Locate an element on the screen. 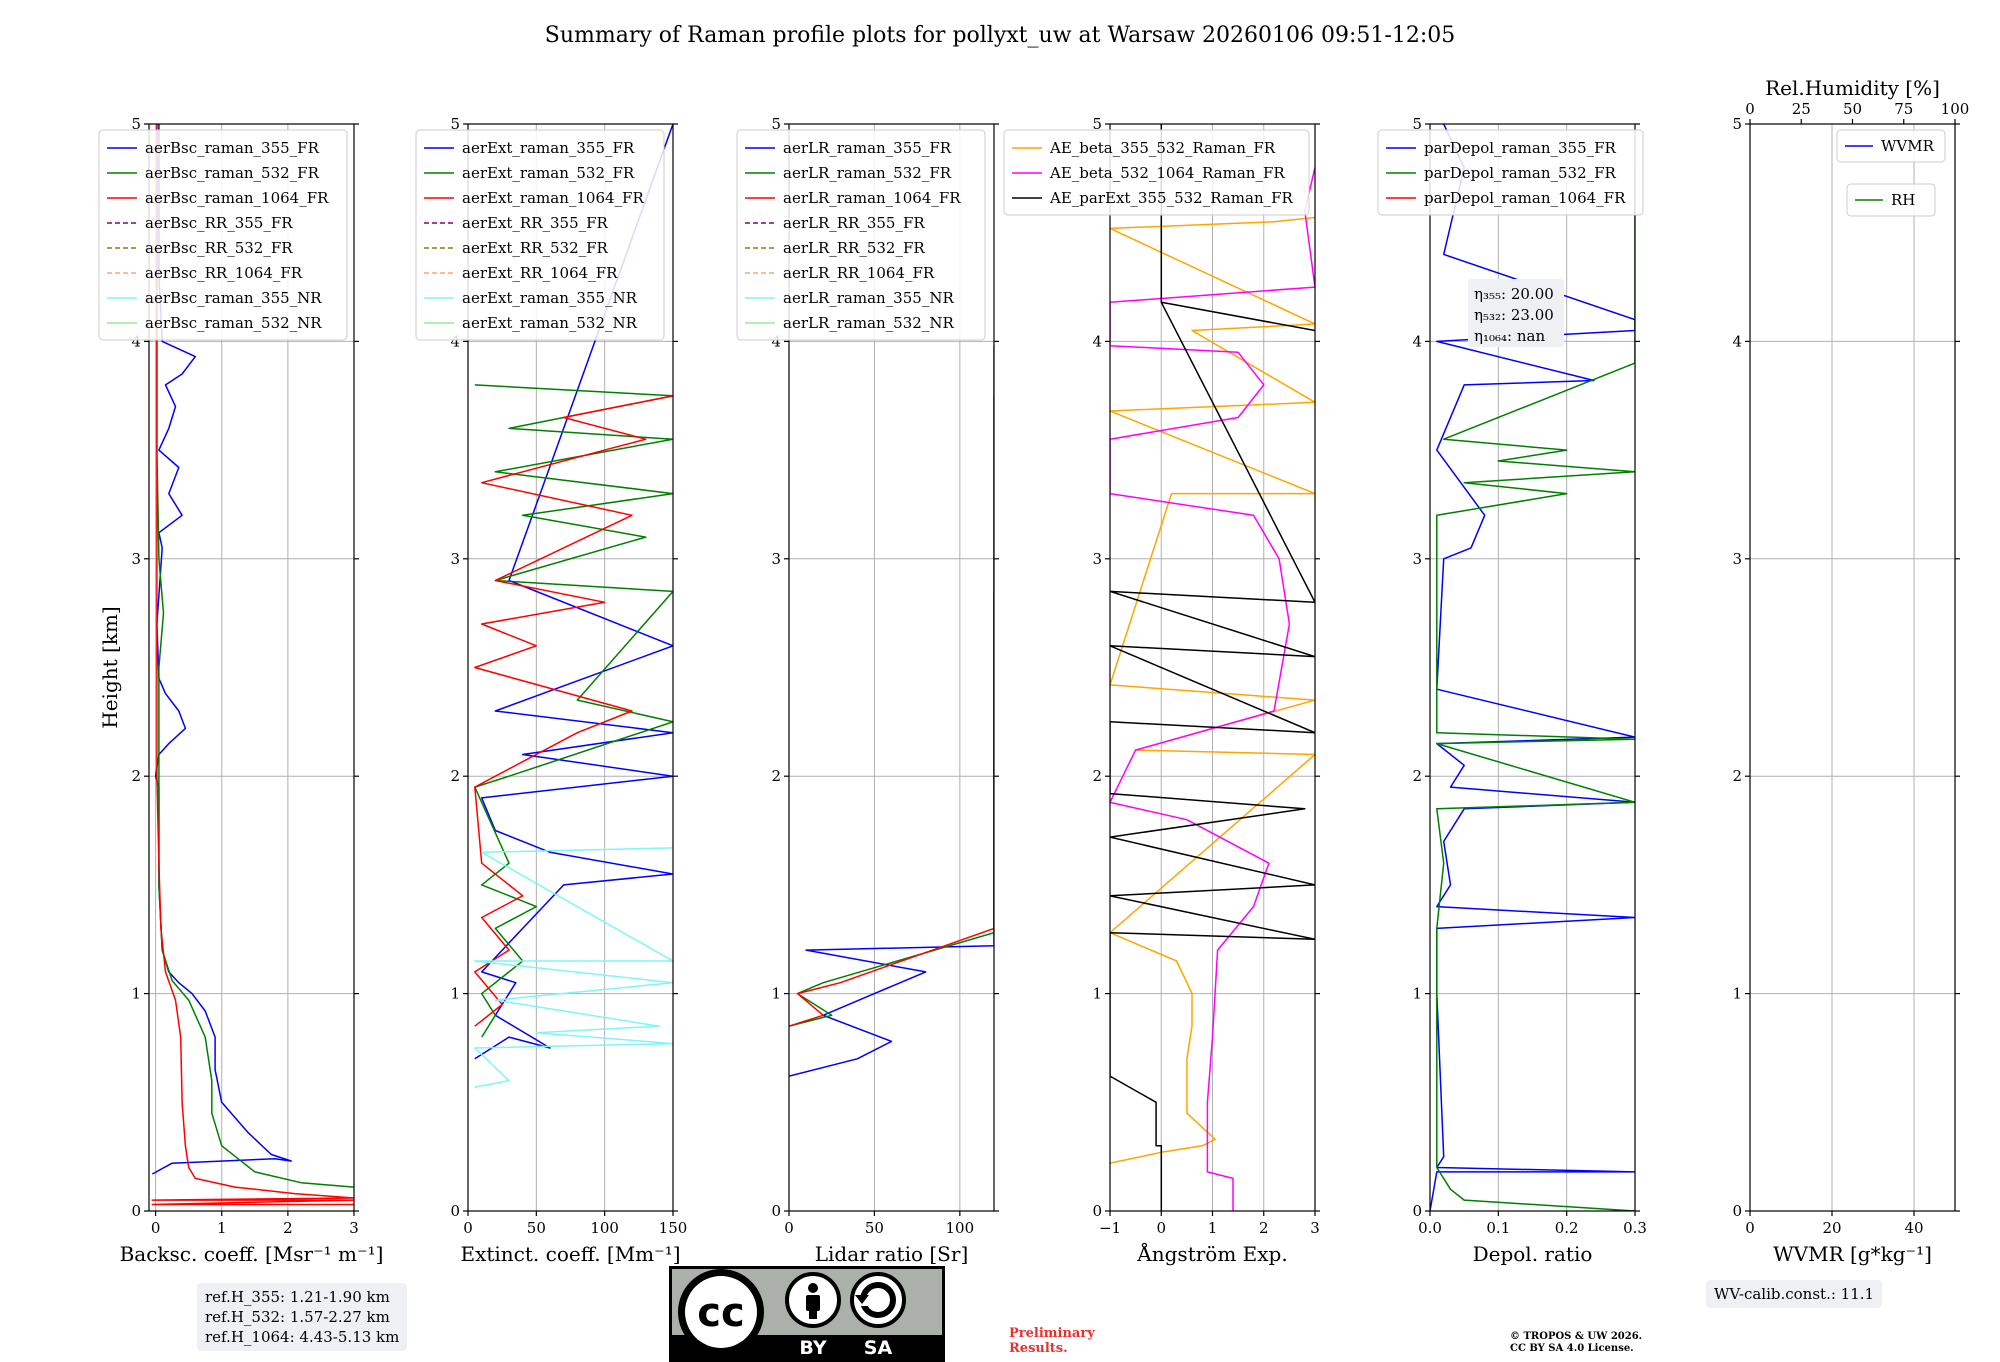  y-tick-label: 1 is located at coordinates (776, 994).